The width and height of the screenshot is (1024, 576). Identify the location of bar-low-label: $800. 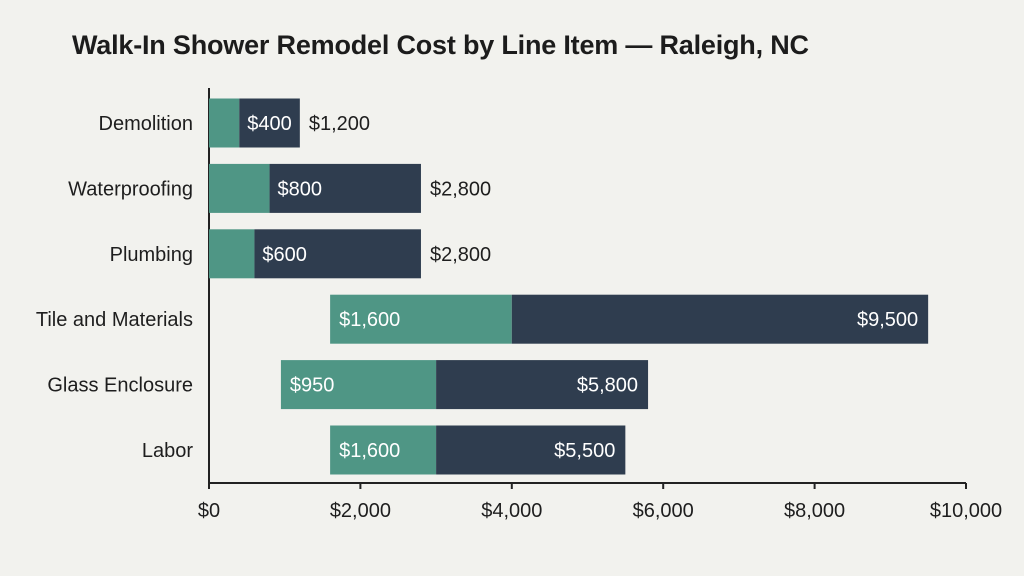
(300, 189).